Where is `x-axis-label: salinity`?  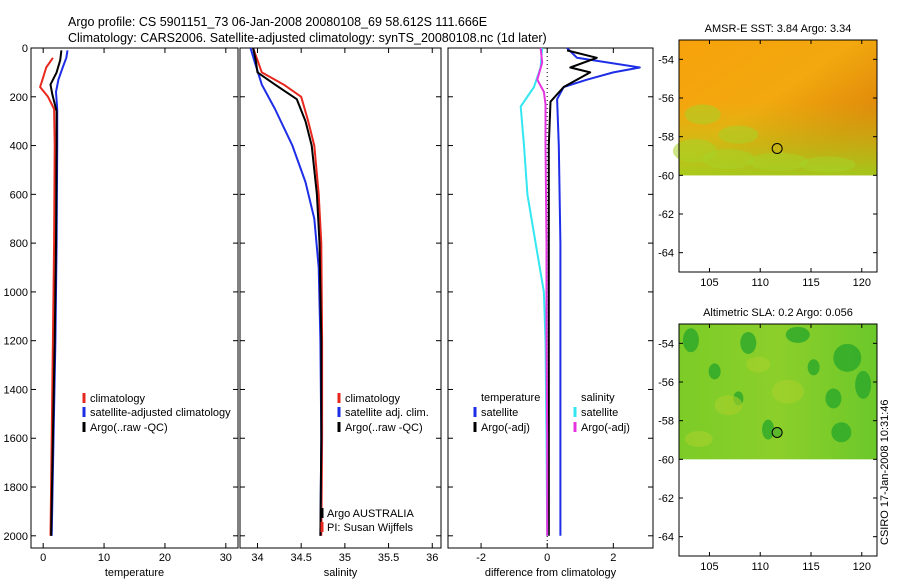 x-axis-label: salinity is located at coordinates (341, 573).